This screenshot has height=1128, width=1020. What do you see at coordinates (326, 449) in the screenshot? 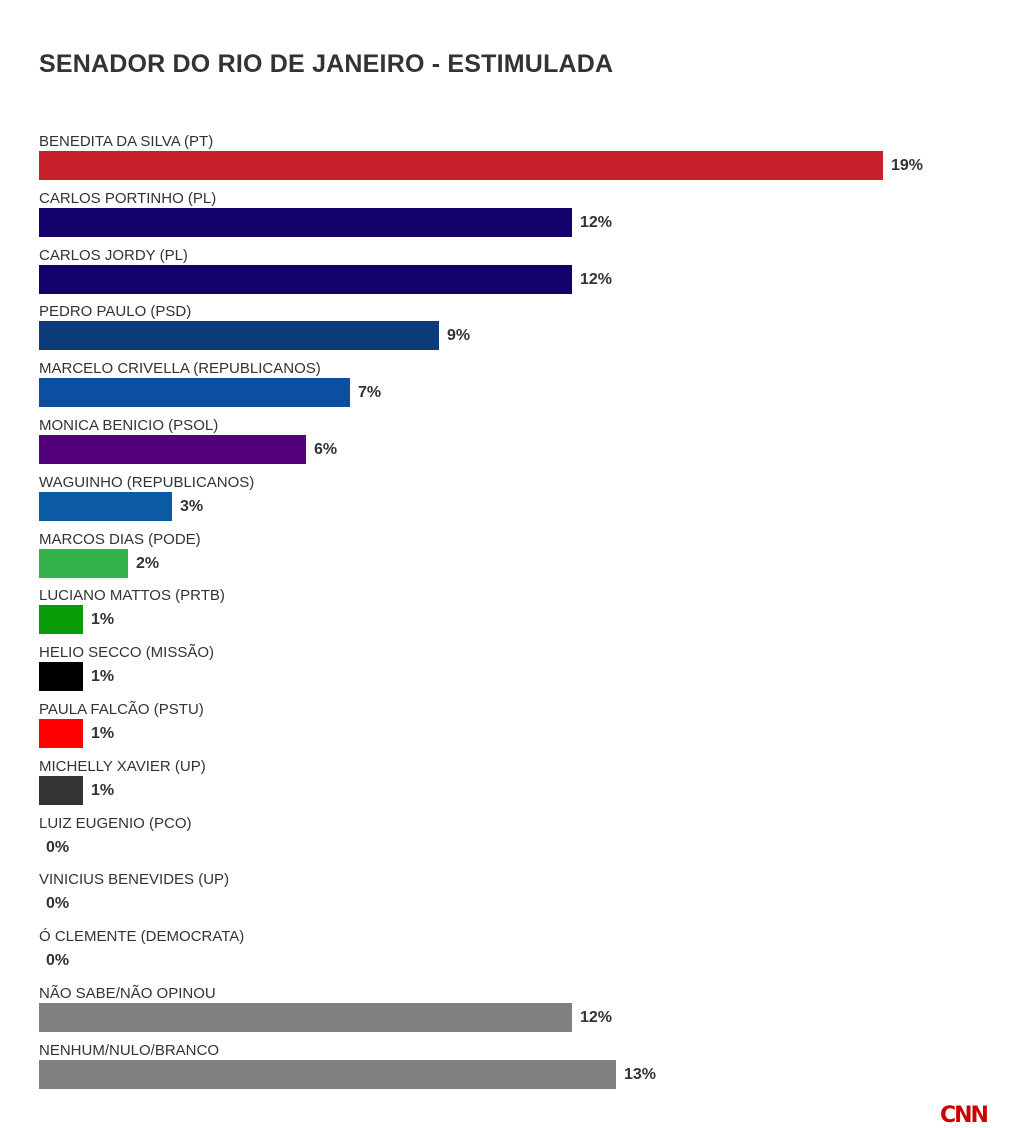
I see `value-label: 6%` at bounding box center [326, 449].